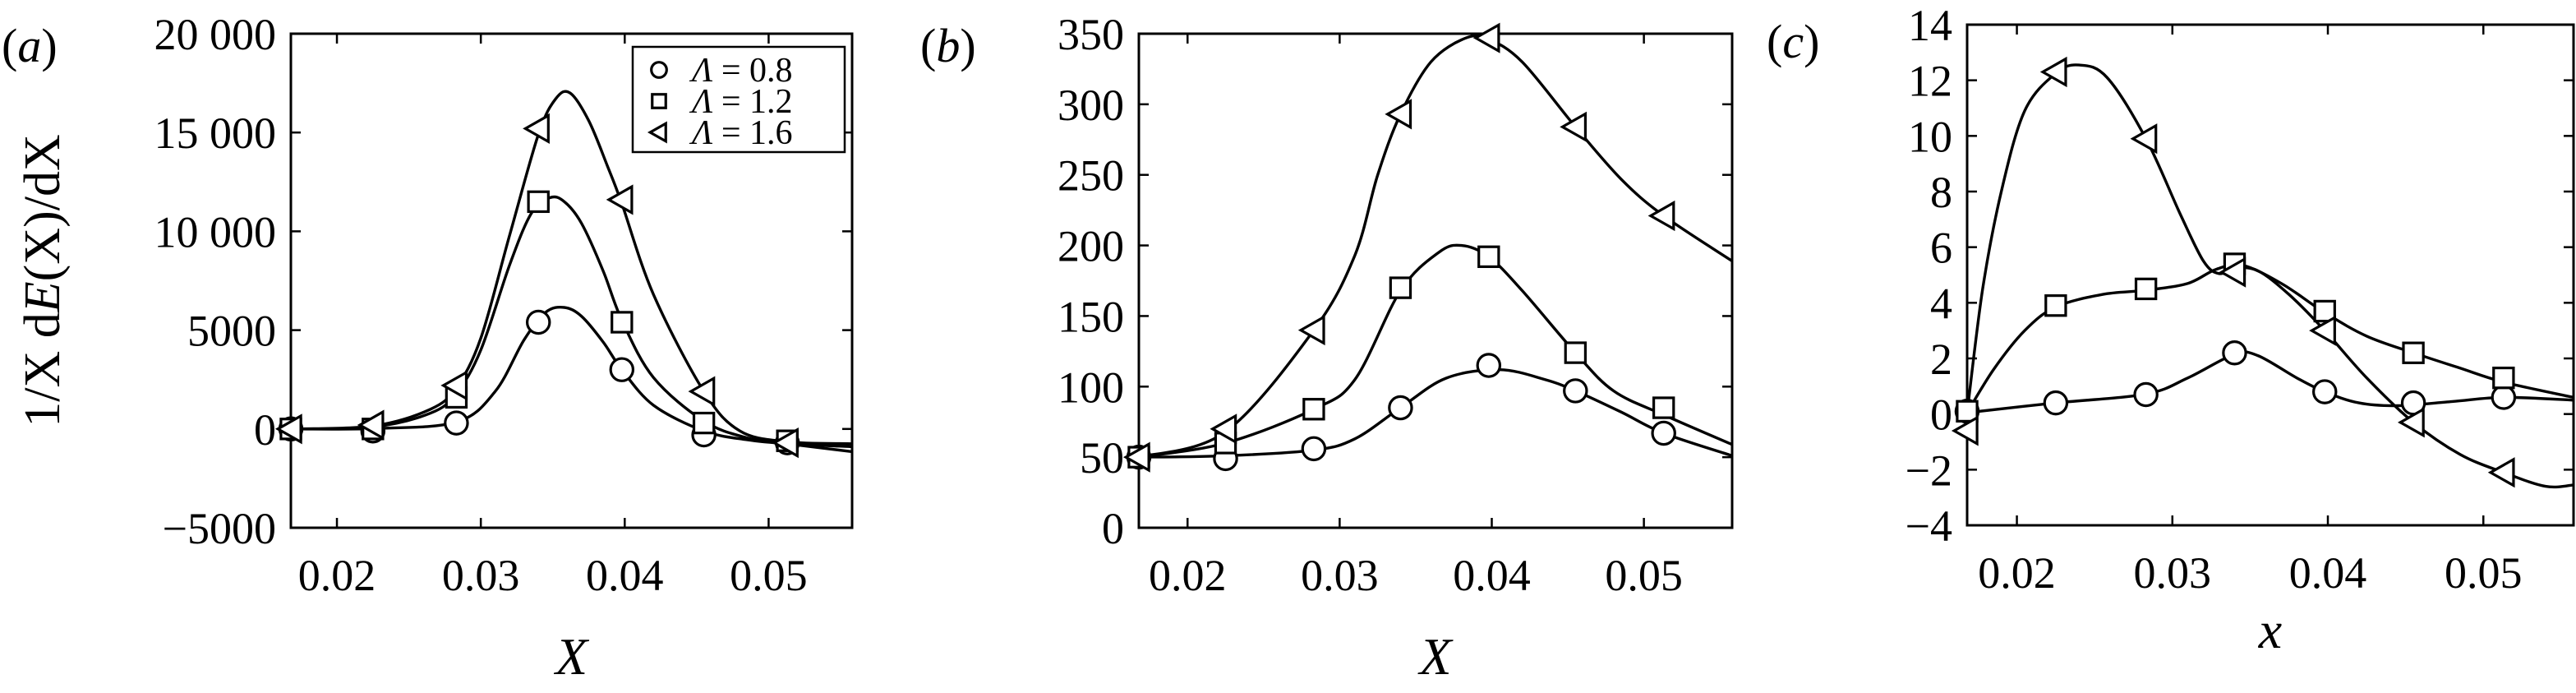 The width and height of the screenshot is (2576, 693). Describe the element at coordinates (1941, 192) in the screenshot. I see `y-tick-label: 8` at that location.